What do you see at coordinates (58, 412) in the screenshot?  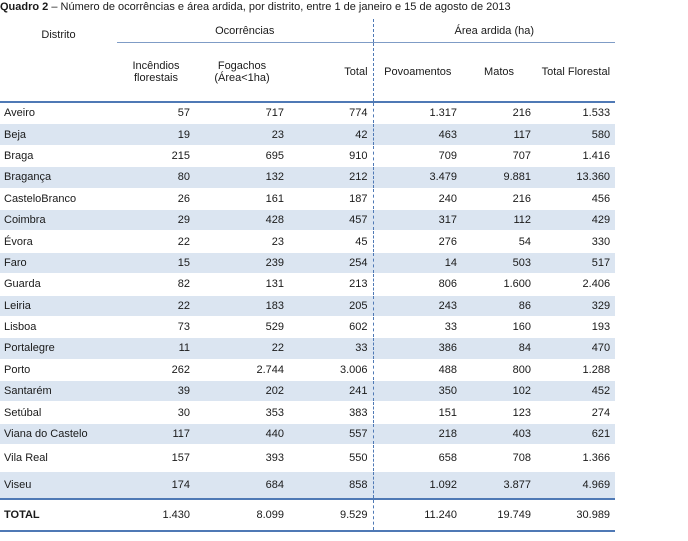 I see `cell-distrito: Setúbal` at bounding box center [58, 412].